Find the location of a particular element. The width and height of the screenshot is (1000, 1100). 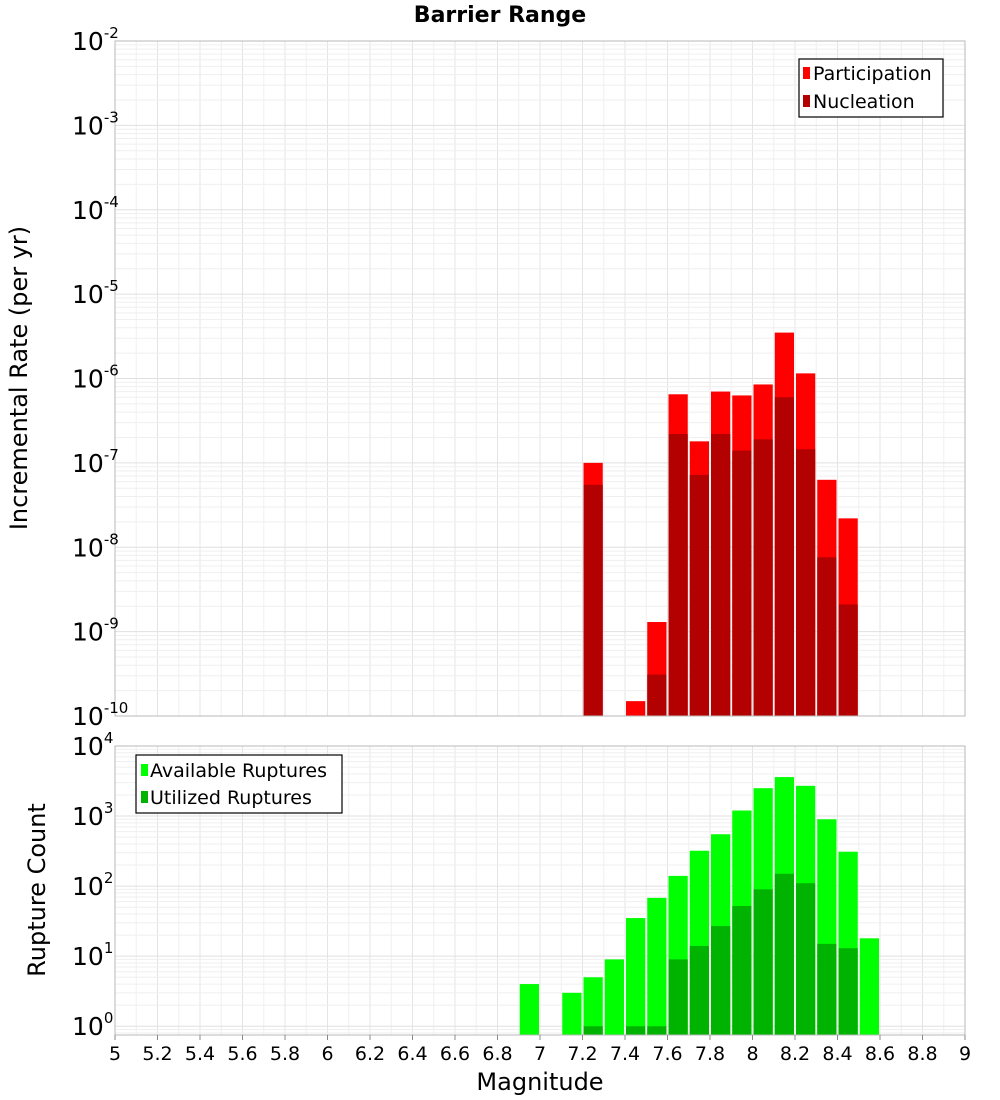

bottom-y-tick-label: 10⁴ is located at coordinates (92, 745).